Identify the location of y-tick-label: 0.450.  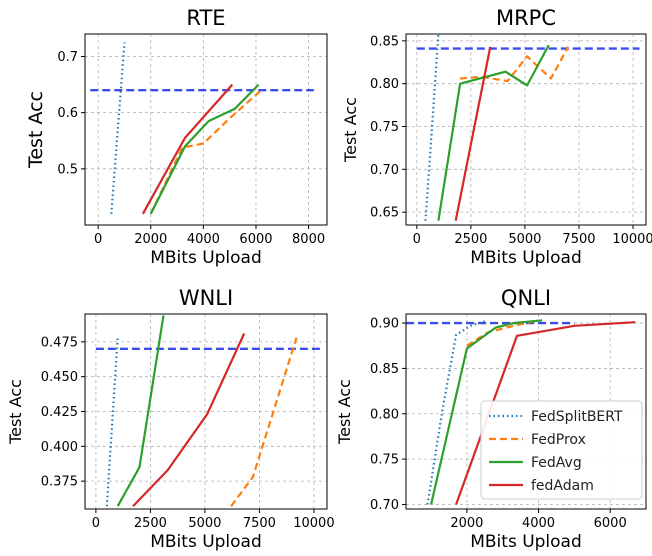
(59, 377).